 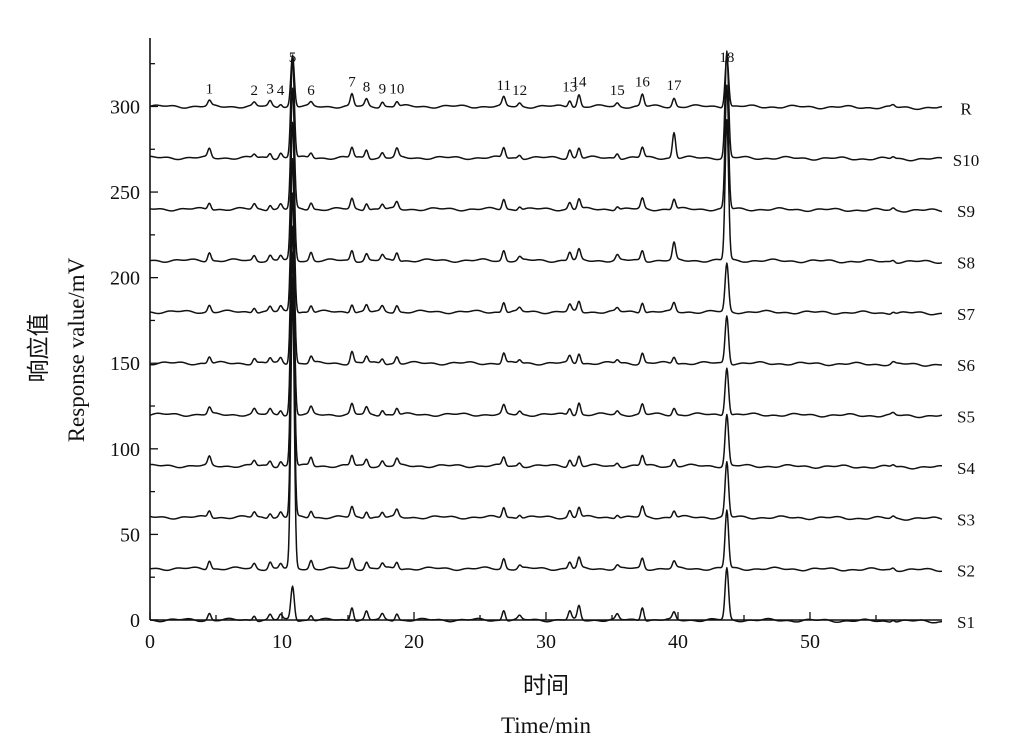 What do you see at coordinates (966, 211) in the screenshot?
I see `series-label-s9: S9` at bounding box center [966, 211].